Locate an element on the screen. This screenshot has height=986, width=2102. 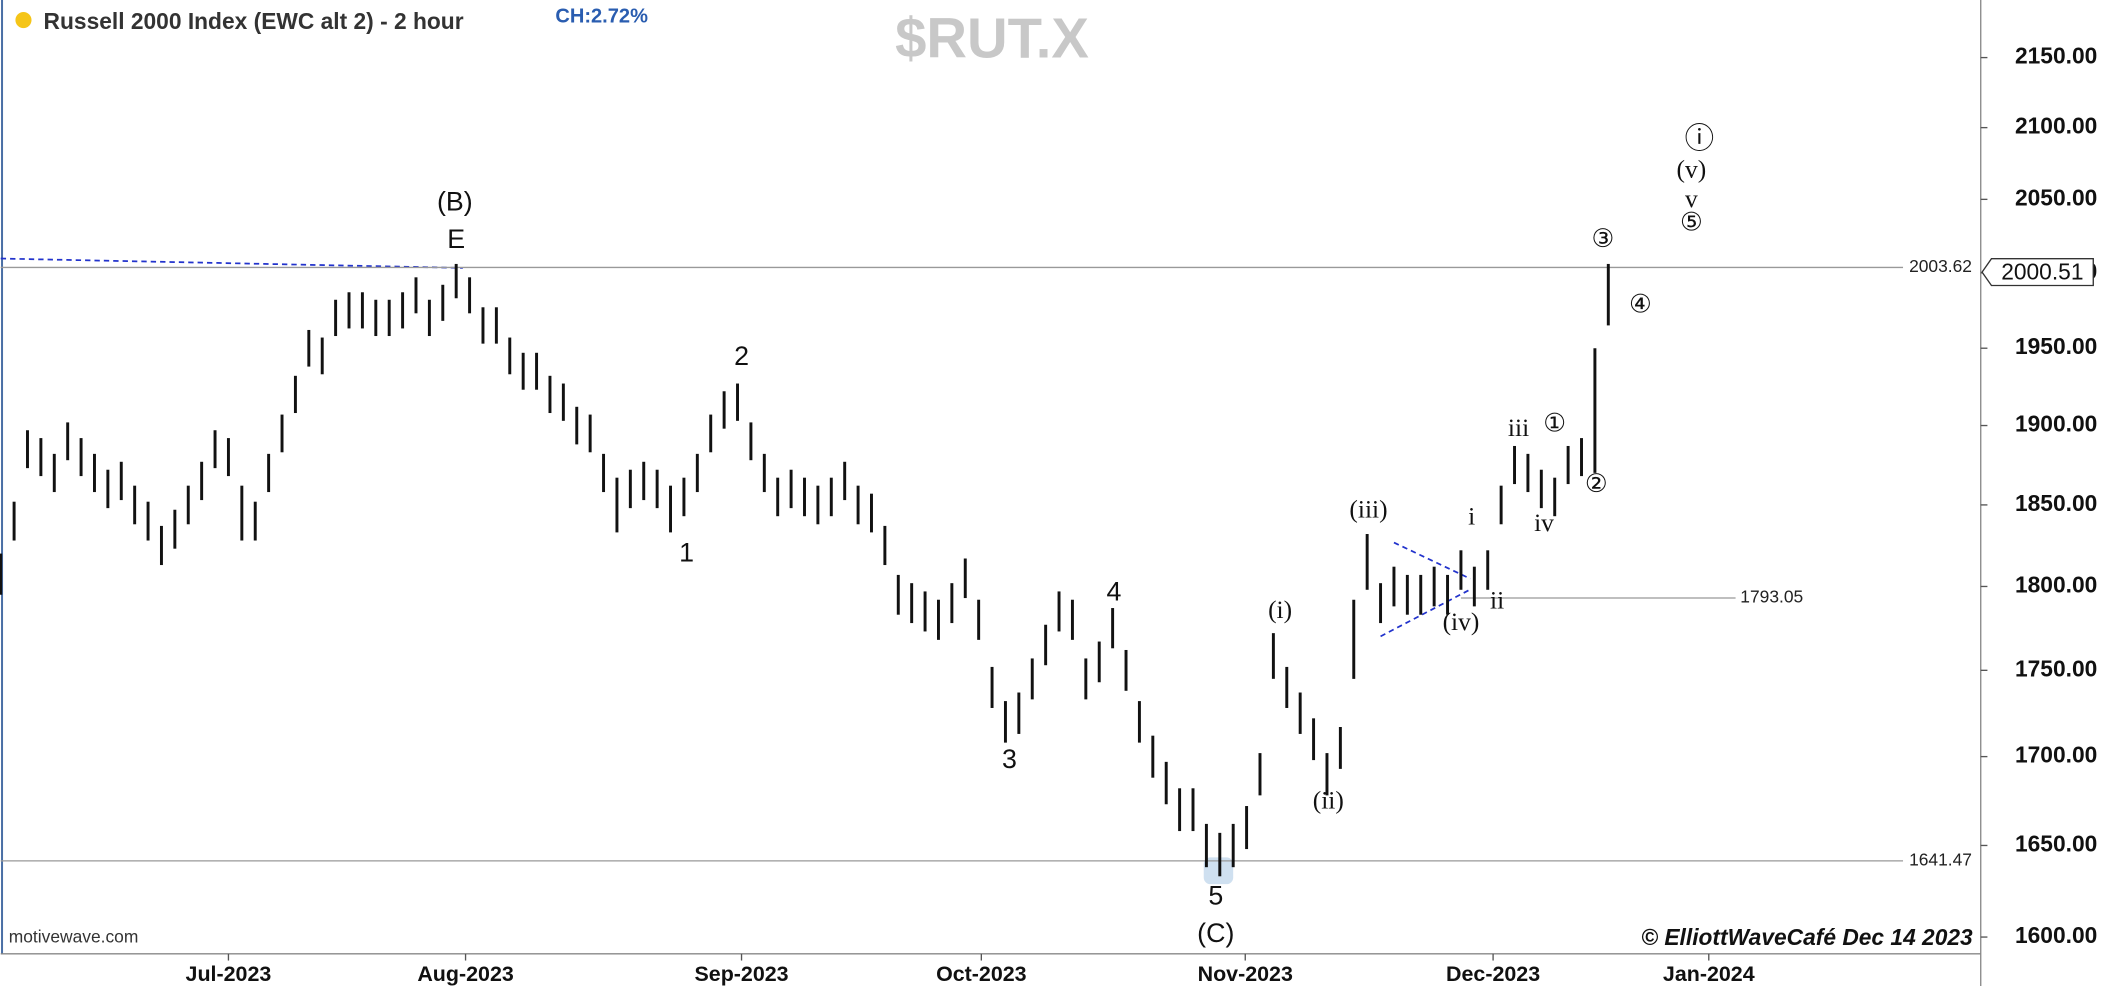
x-tick-label: Sep-2023 is located at coordinates (741, 974).